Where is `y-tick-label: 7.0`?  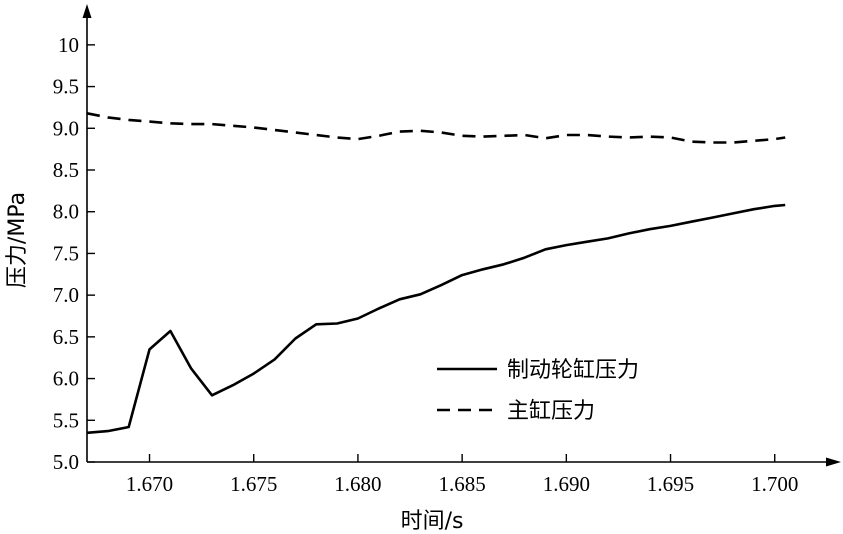 y-tick-label: 7.0 is located at coordinates (66, 295).